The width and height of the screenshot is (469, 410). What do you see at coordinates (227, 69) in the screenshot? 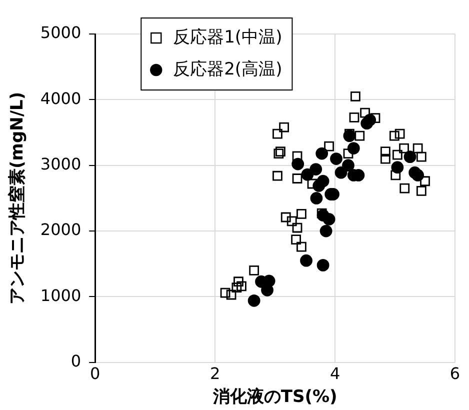
I see `legend-label: 反応器2(高温)` at bounding box center [227, 69].